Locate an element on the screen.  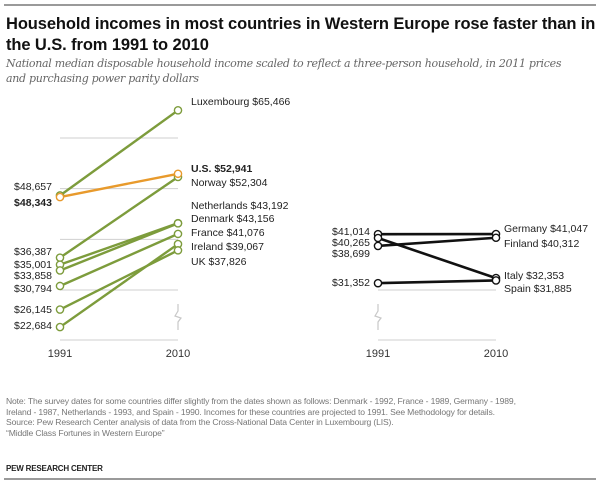
series-line-finland is located at coordinates (437, 242).